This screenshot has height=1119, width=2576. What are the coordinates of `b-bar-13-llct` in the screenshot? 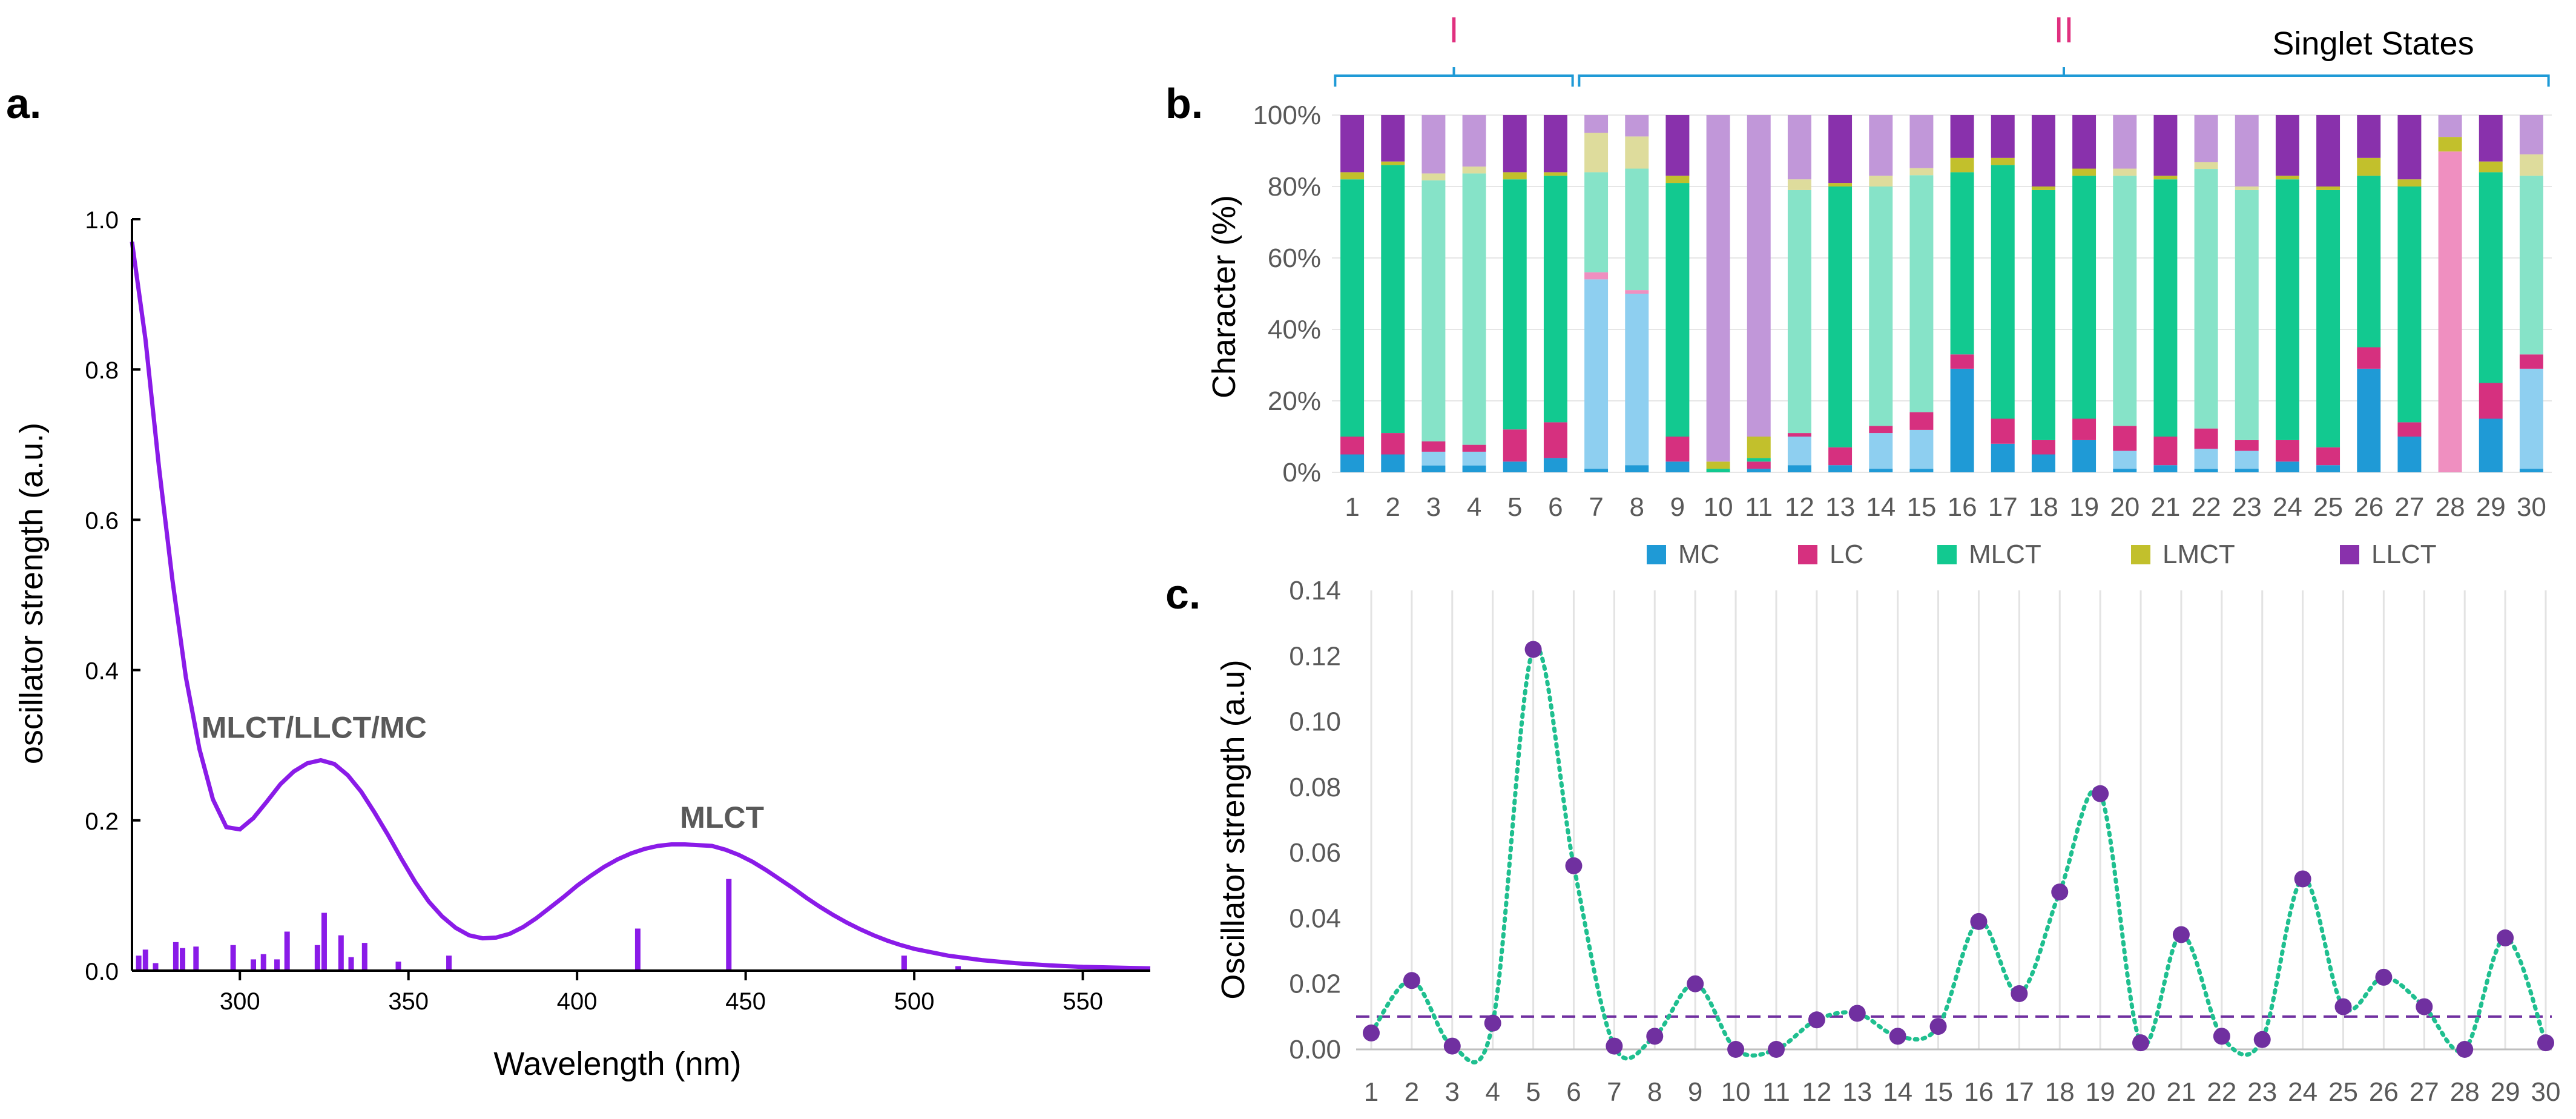 It's located at (1840, 149).